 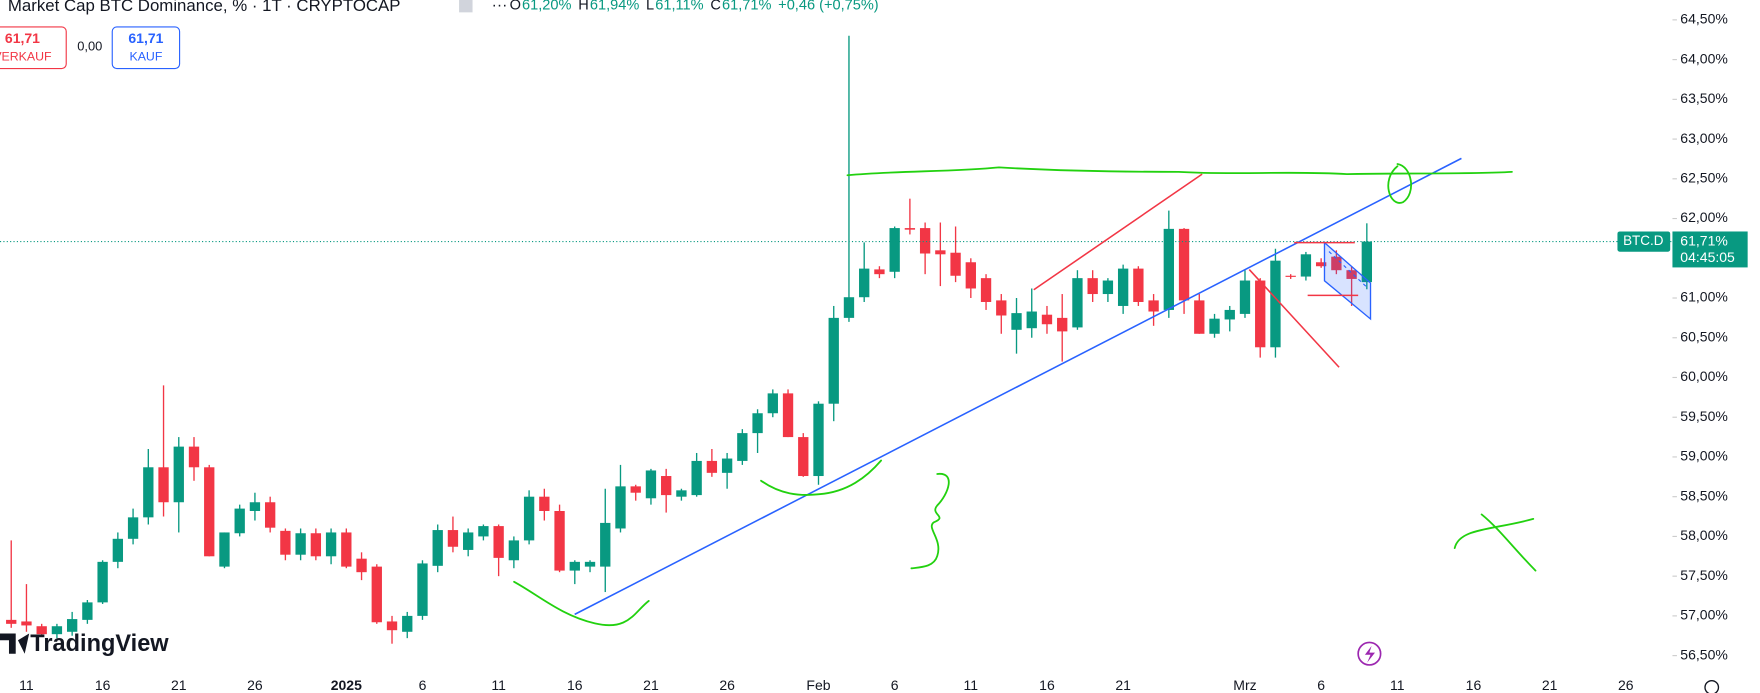 I want to click on x-tick-label: 11, so click(x=498, y=685).